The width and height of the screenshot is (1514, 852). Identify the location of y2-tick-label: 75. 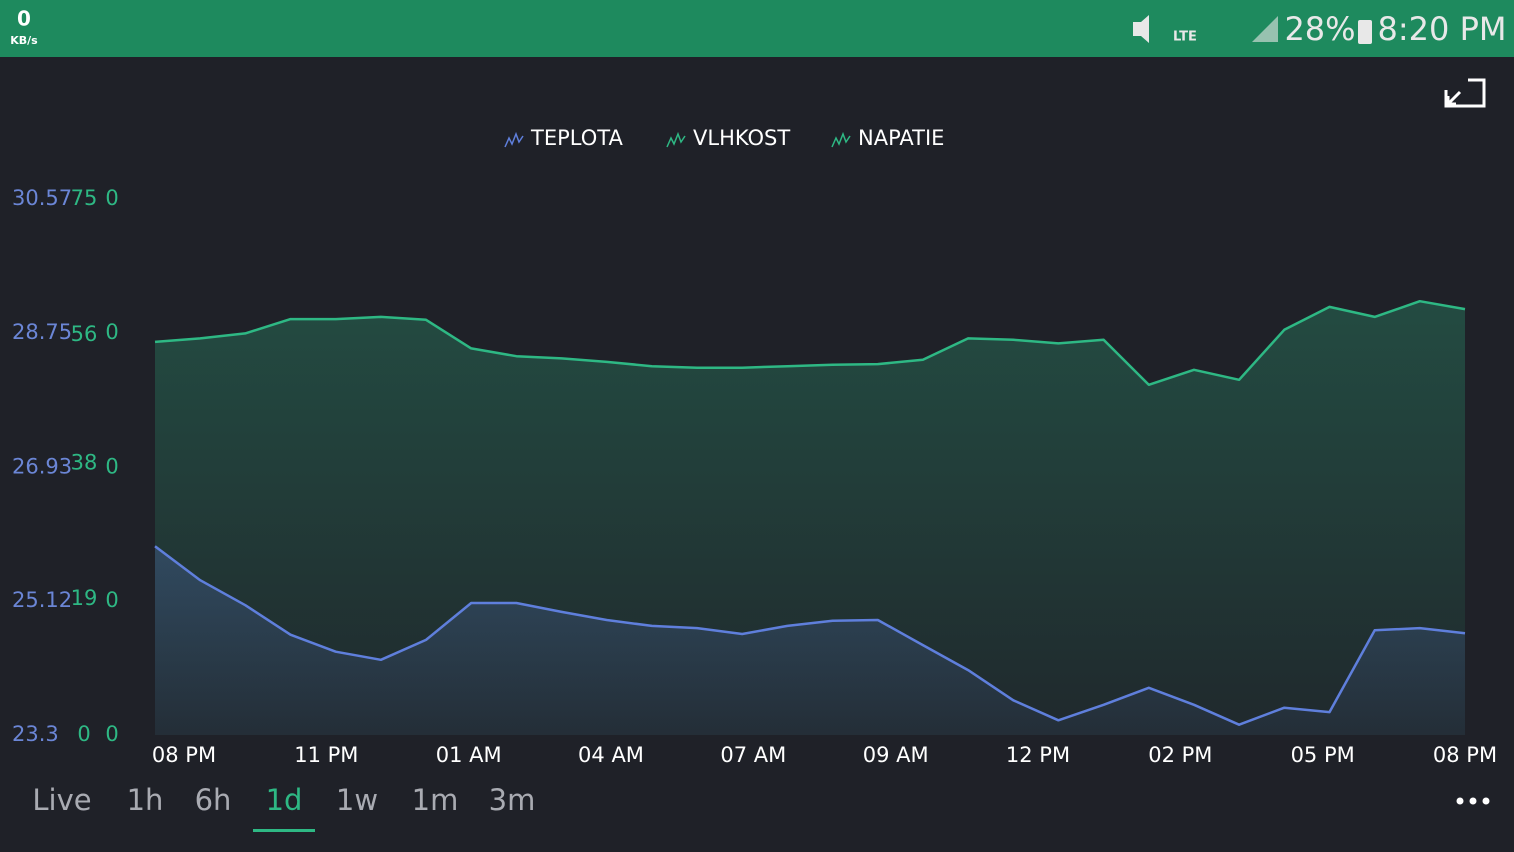
(84, 198).